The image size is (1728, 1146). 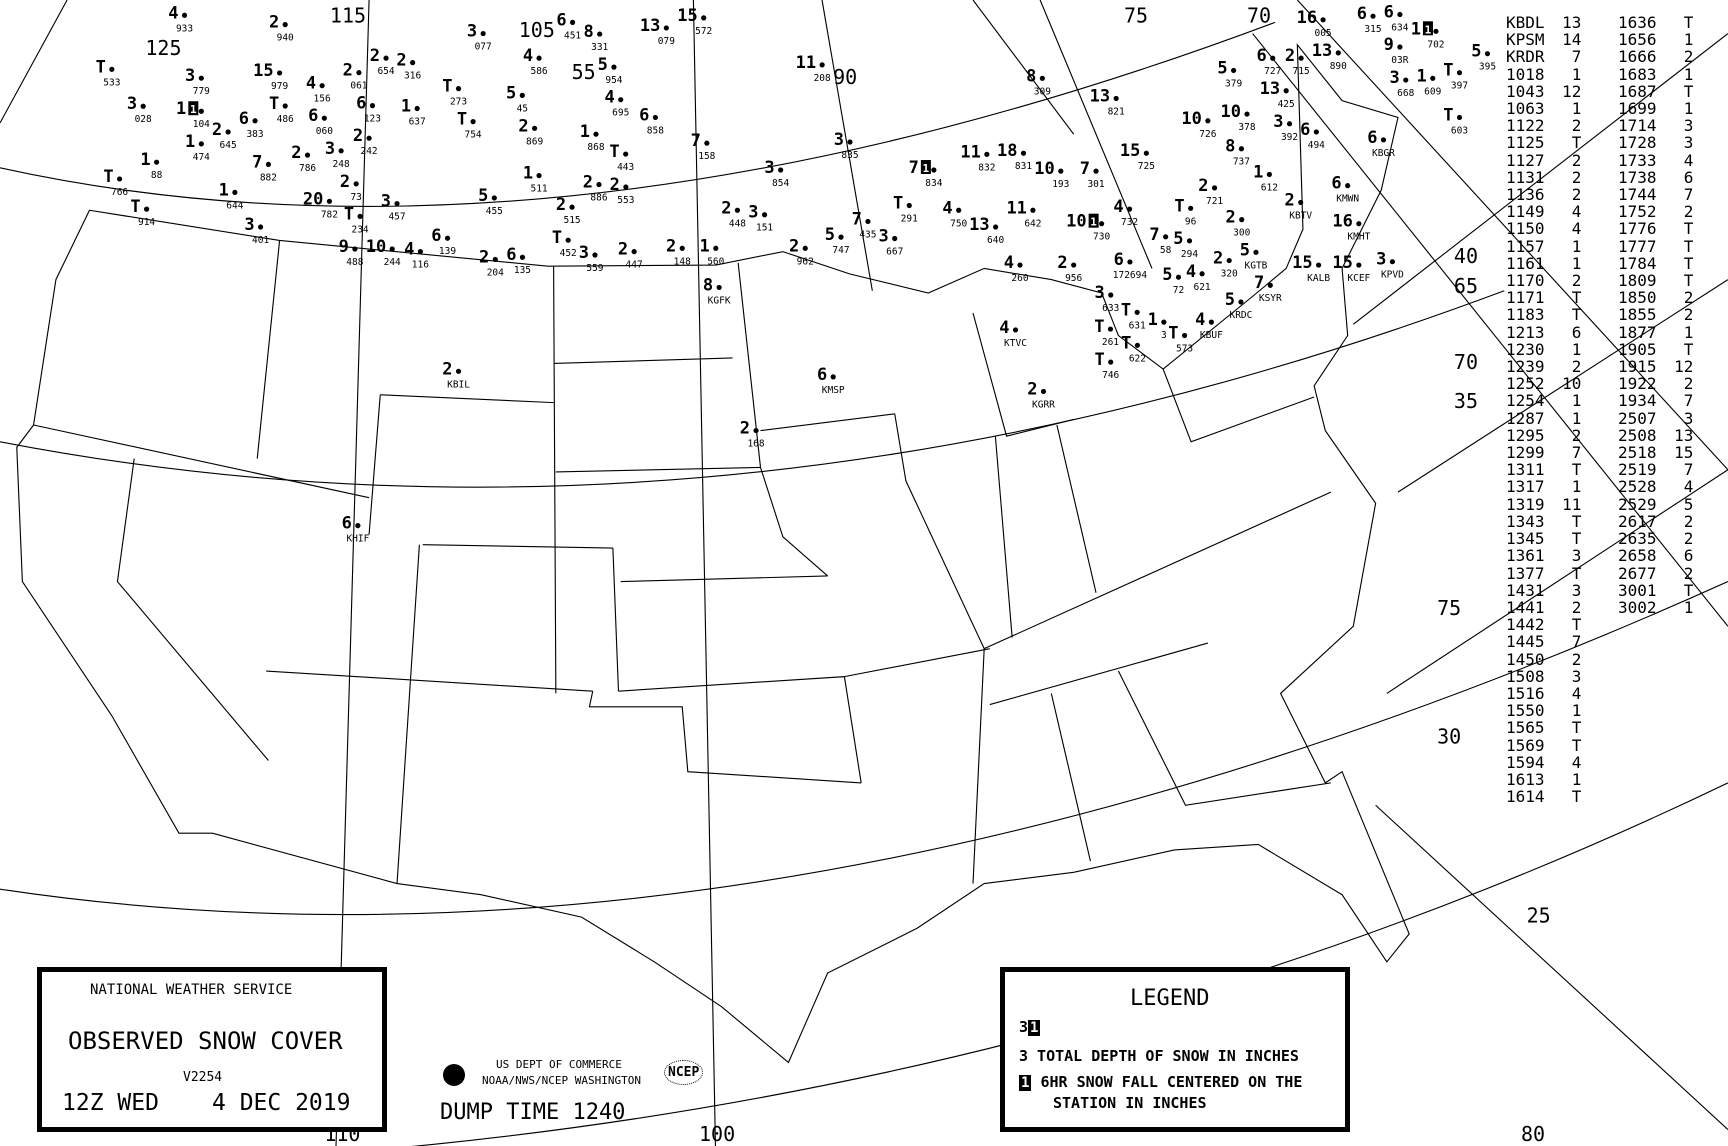 What do you see at coordinates (1543, 435) in the screenshot?
I see `table-row: 1295 2` at bounding box center [1543, 435].